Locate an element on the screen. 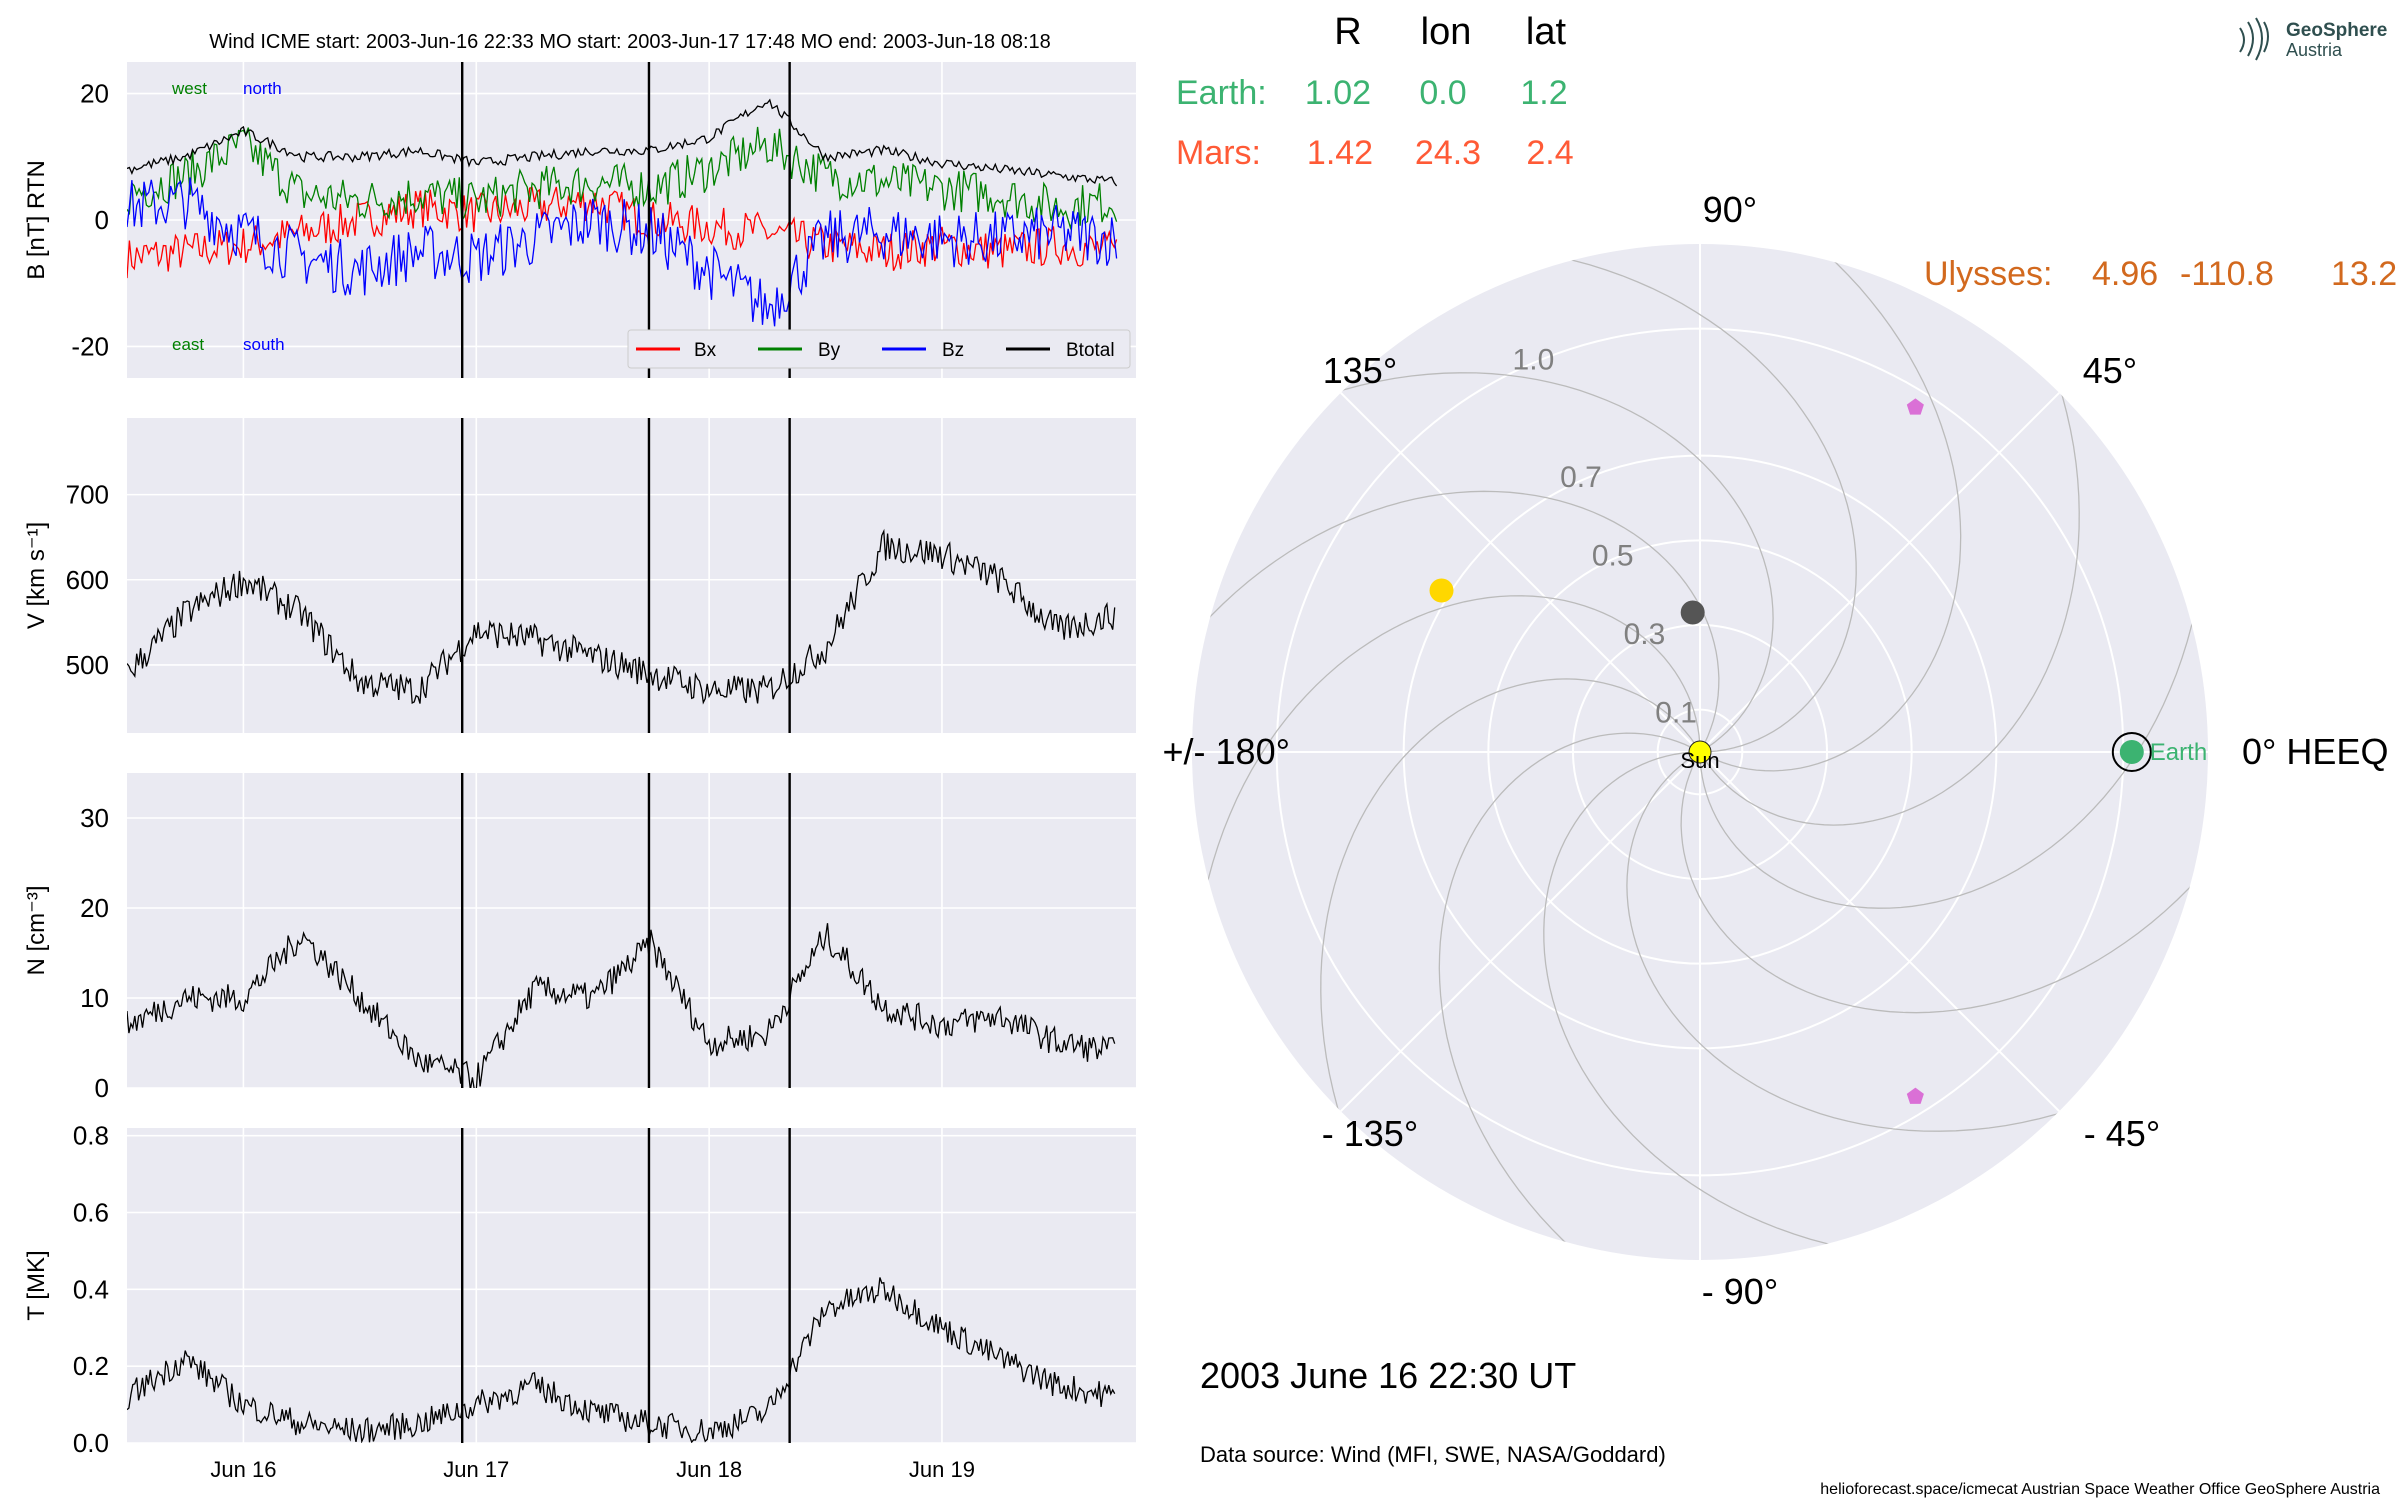 The height and width of the screenshot is (1505, 2400). ulysses-row-name: Ulysses: is located at coordinates (1988, 274).